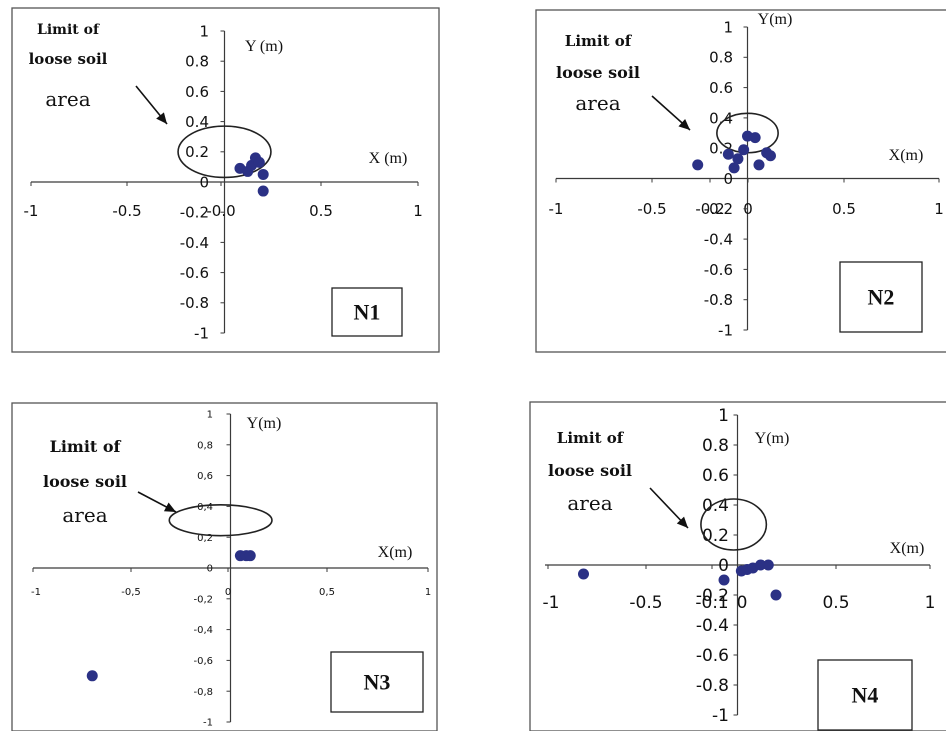 The height and width of the screenshot is (731, 946). Describe the element at coordinates (203, 599) in the screenshot. I see `y-tick-label: -0,2` at that location.